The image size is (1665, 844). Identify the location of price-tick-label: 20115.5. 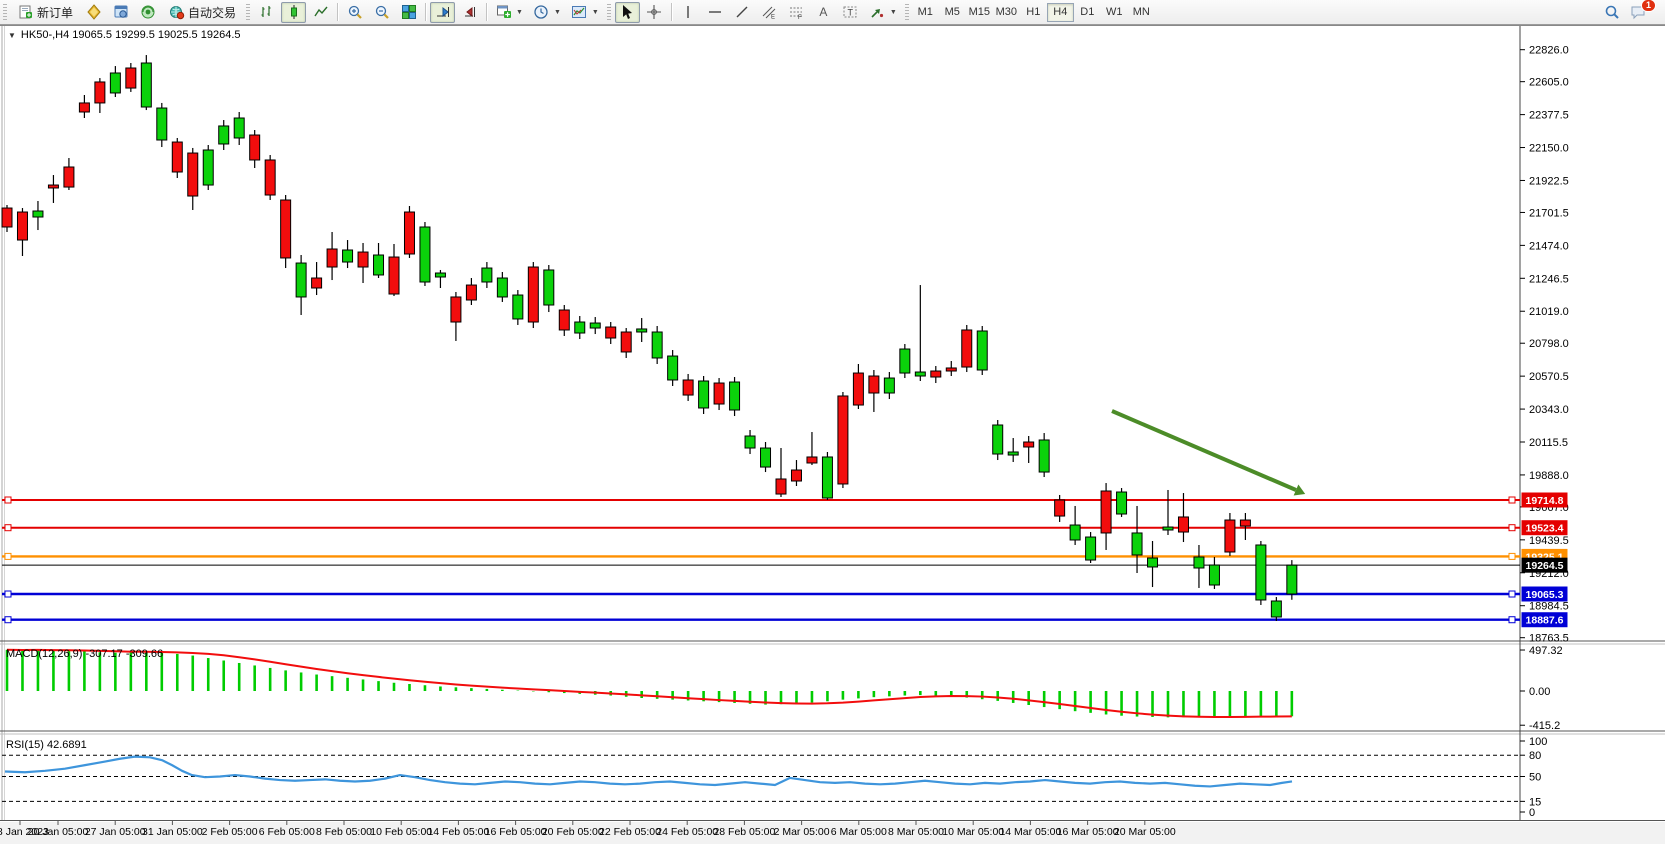
(1548, 443).